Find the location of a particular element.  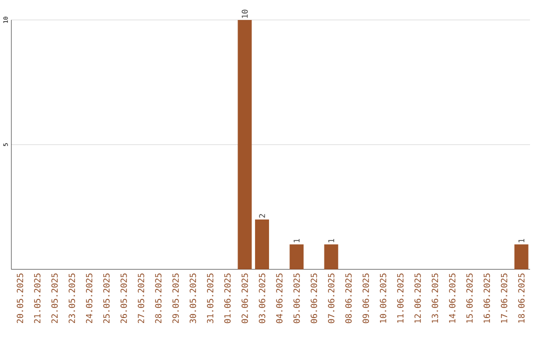

x-tick-label: 28.05.2025 is located at coordinates (158, 298).